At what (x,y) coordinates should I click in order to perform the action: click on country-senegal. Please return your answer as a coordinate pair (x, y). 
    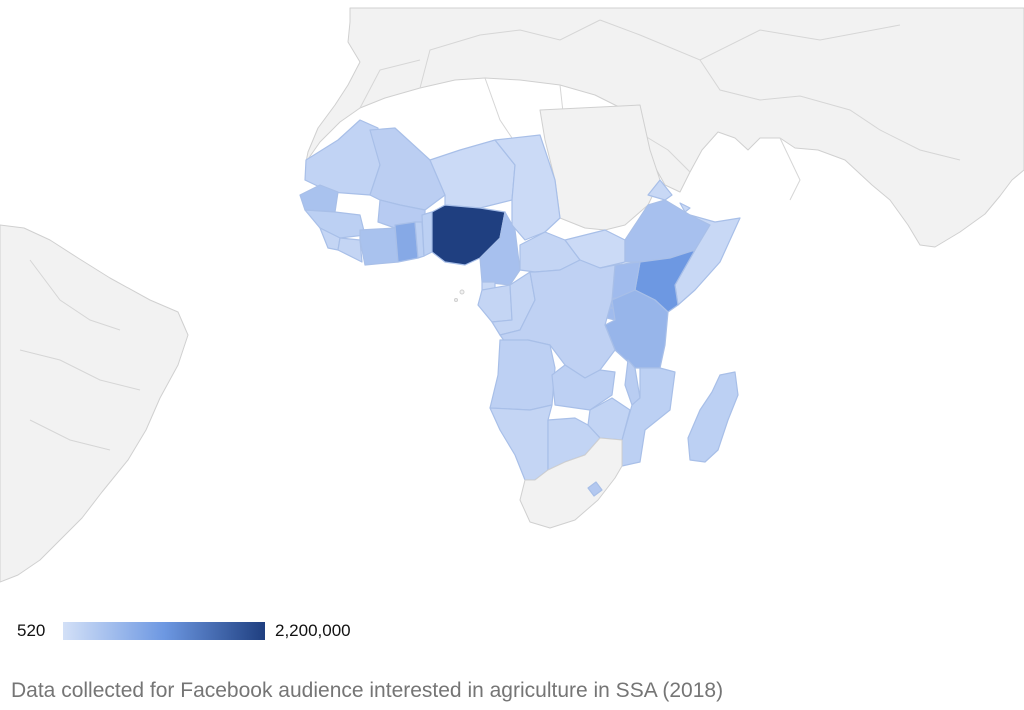
    Looking at the image, I should click on (319, 198).